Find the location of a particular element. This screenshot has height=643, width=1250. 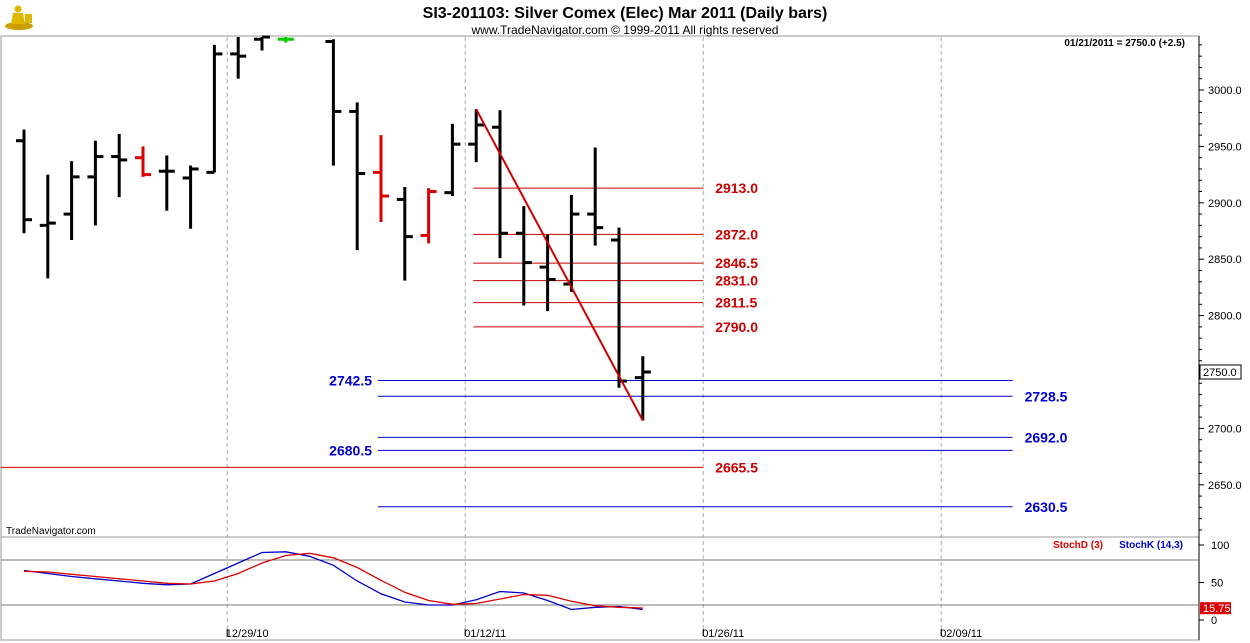

last-price-box is located at coordinates (1220, 372).